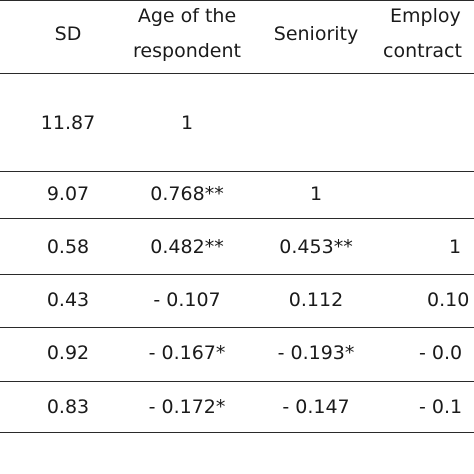 The width and height of the screenshot is (474, 474). Describe the element at coordinates (187, 123) in the screenshot. I see `row-1-age: 1` at that location.